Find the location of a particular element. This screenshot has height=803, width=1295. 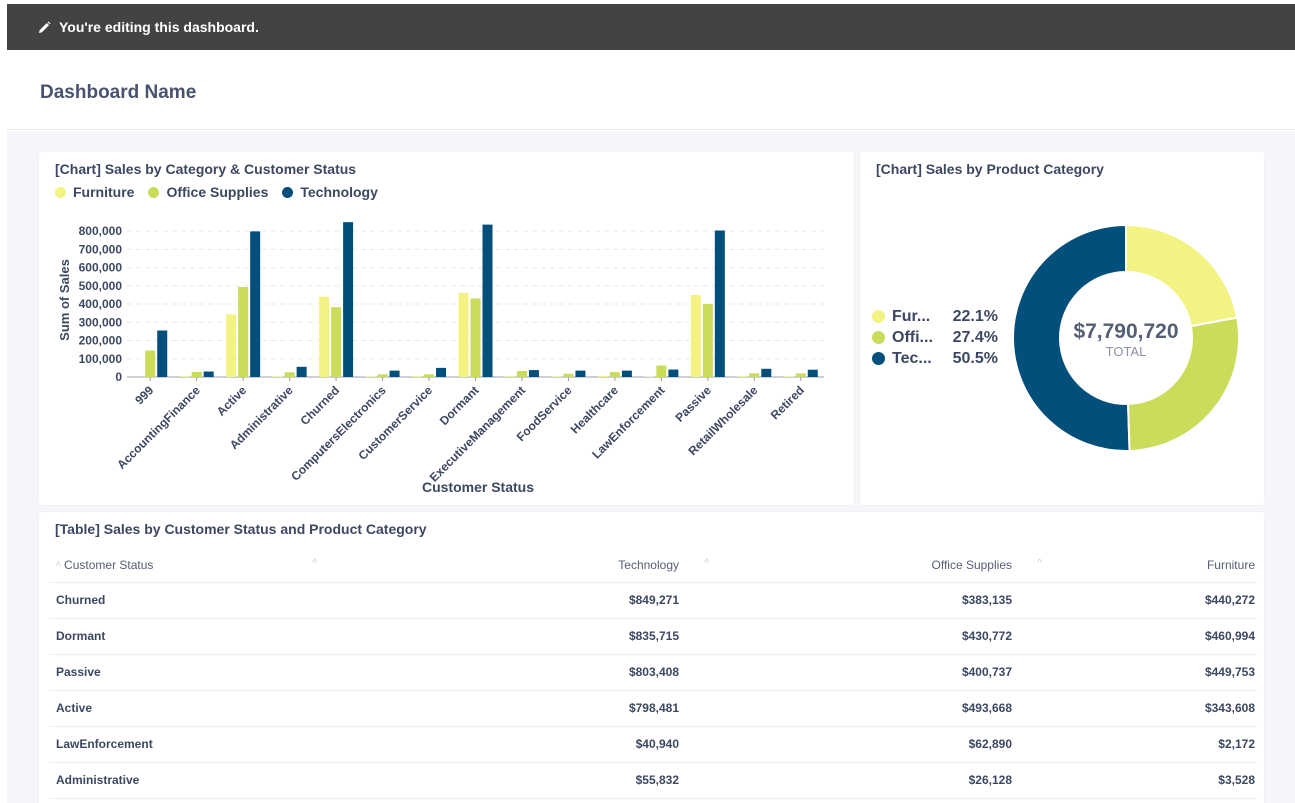

cell-sales-value: $343,608 is located at coordinates (1135, 708).